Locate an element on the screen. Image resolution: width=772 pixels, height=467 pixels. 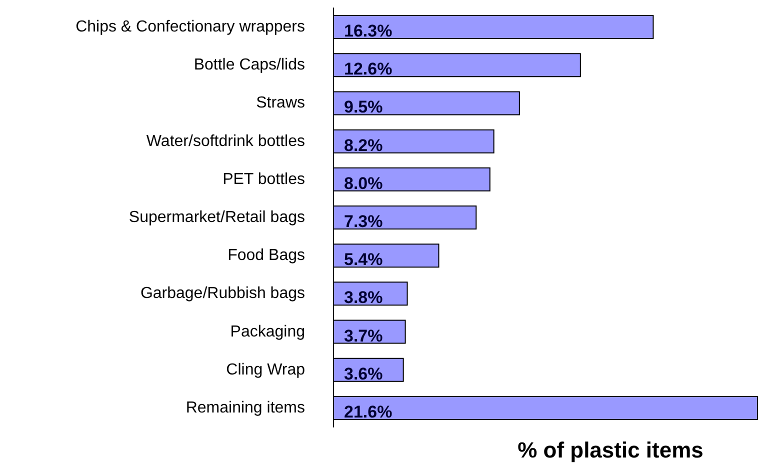
data-label: 3.7% is located at coordinates (363, 336).